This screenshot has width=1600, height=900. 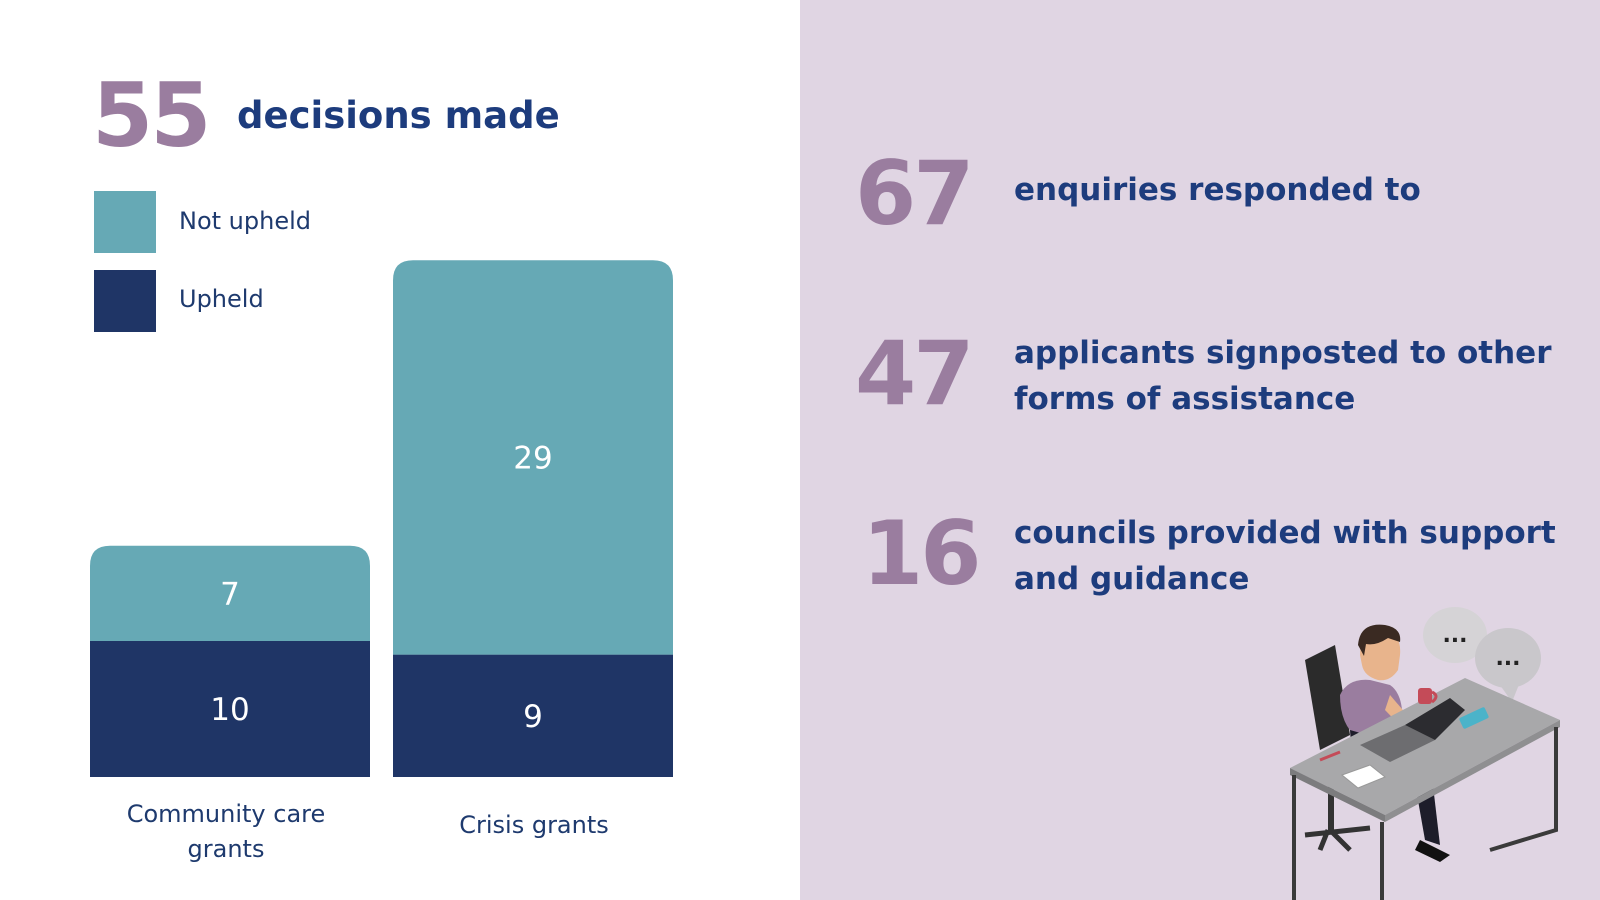 I want to click on category-label-line: grants, so click(x=226, y=849).